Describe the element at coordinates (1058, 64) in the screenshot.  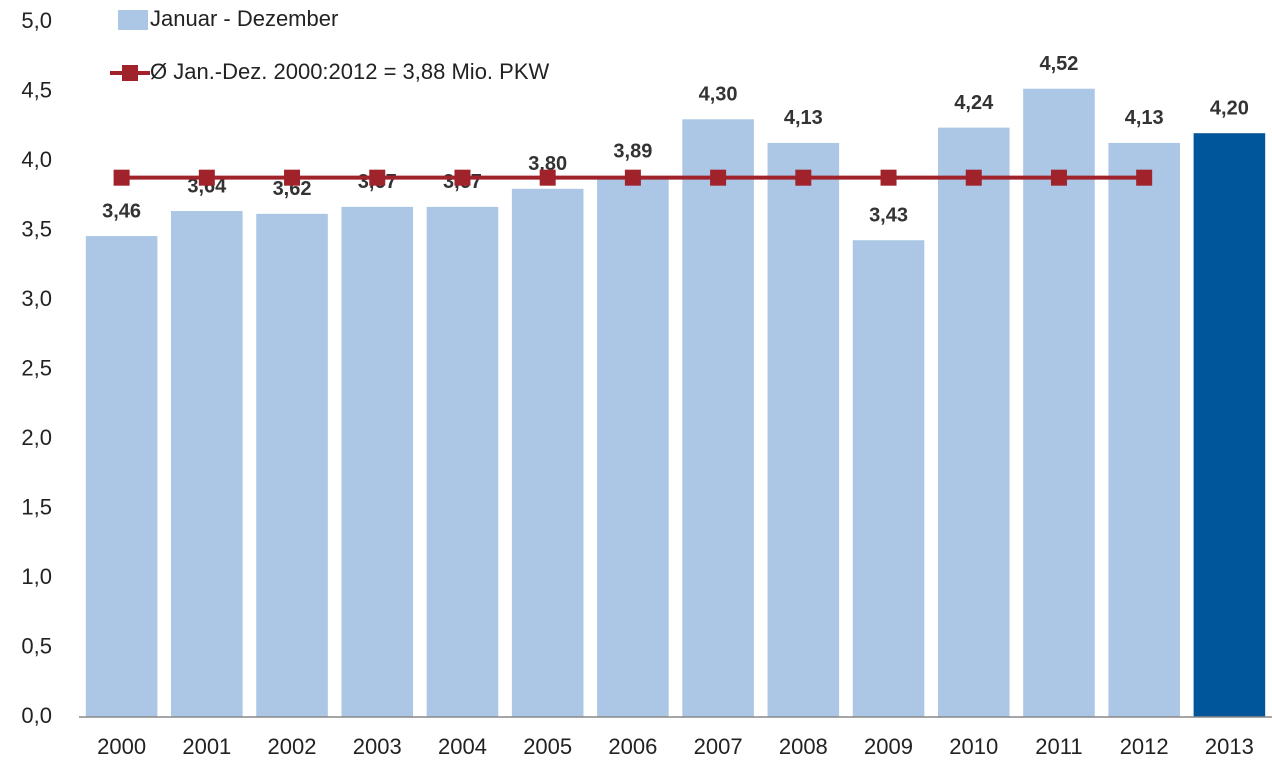
I see `value-label: 4,52` at that location.